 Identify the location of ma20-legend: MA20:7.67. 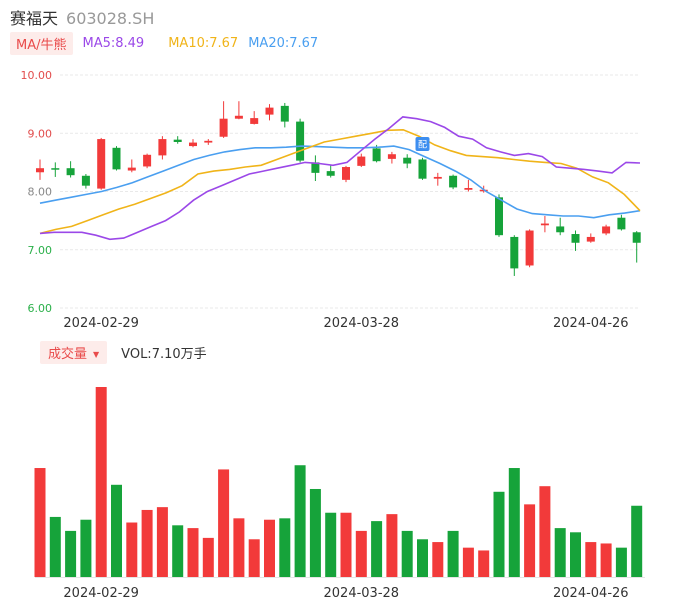
(283, 43).